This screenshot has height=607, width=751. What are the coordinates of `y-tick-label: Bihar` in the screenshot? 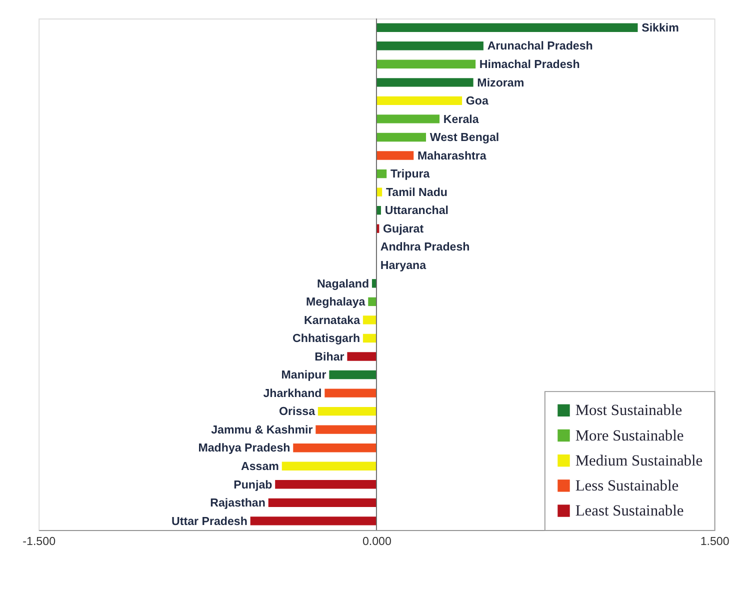 It's located at (329, 357).